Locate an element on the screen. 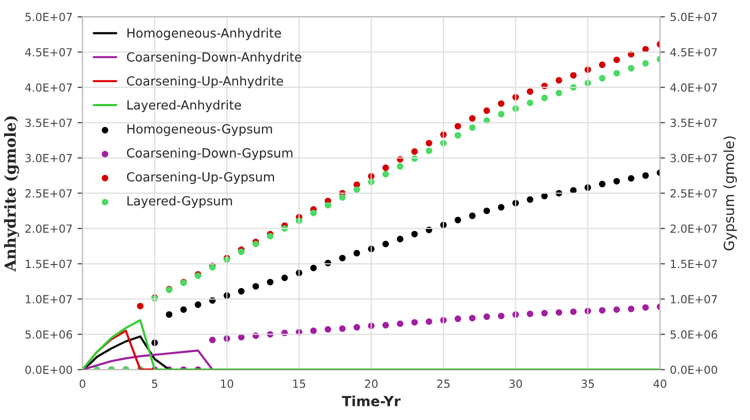 The image size is (750, 420). y-tick-label: 4.5E+07 is located at coordinates (48, 52).